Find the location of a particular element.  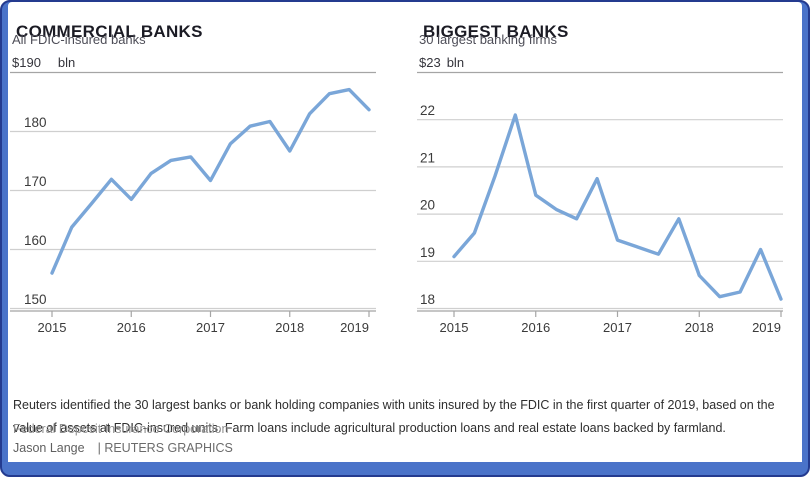

svg-text: 20 is located at coordinates (427, 205).